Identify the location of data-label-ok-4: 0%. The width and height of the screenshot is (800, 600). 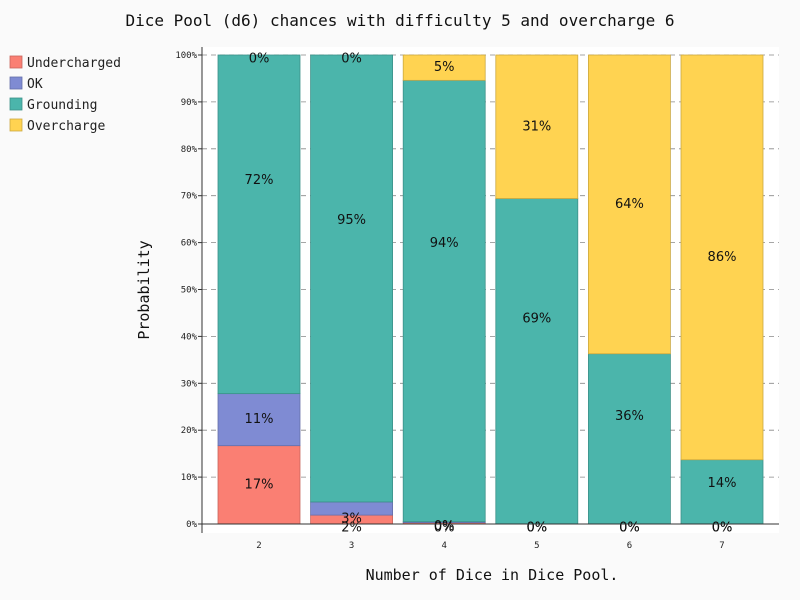
(444, 526).